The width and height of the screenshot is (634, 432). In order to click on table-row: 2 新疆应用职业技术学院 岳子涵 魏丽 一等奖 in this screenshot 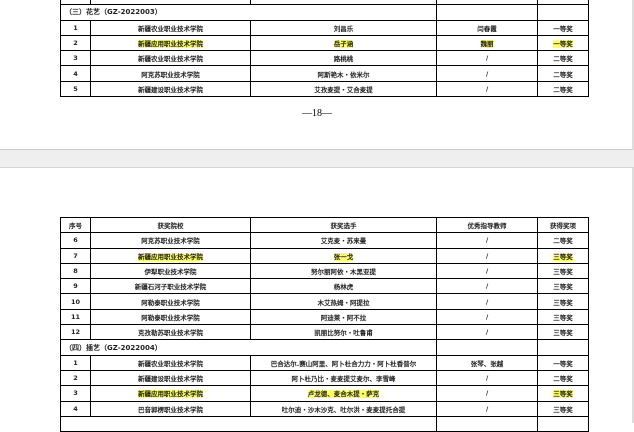, I will do `click(324, 43)`.